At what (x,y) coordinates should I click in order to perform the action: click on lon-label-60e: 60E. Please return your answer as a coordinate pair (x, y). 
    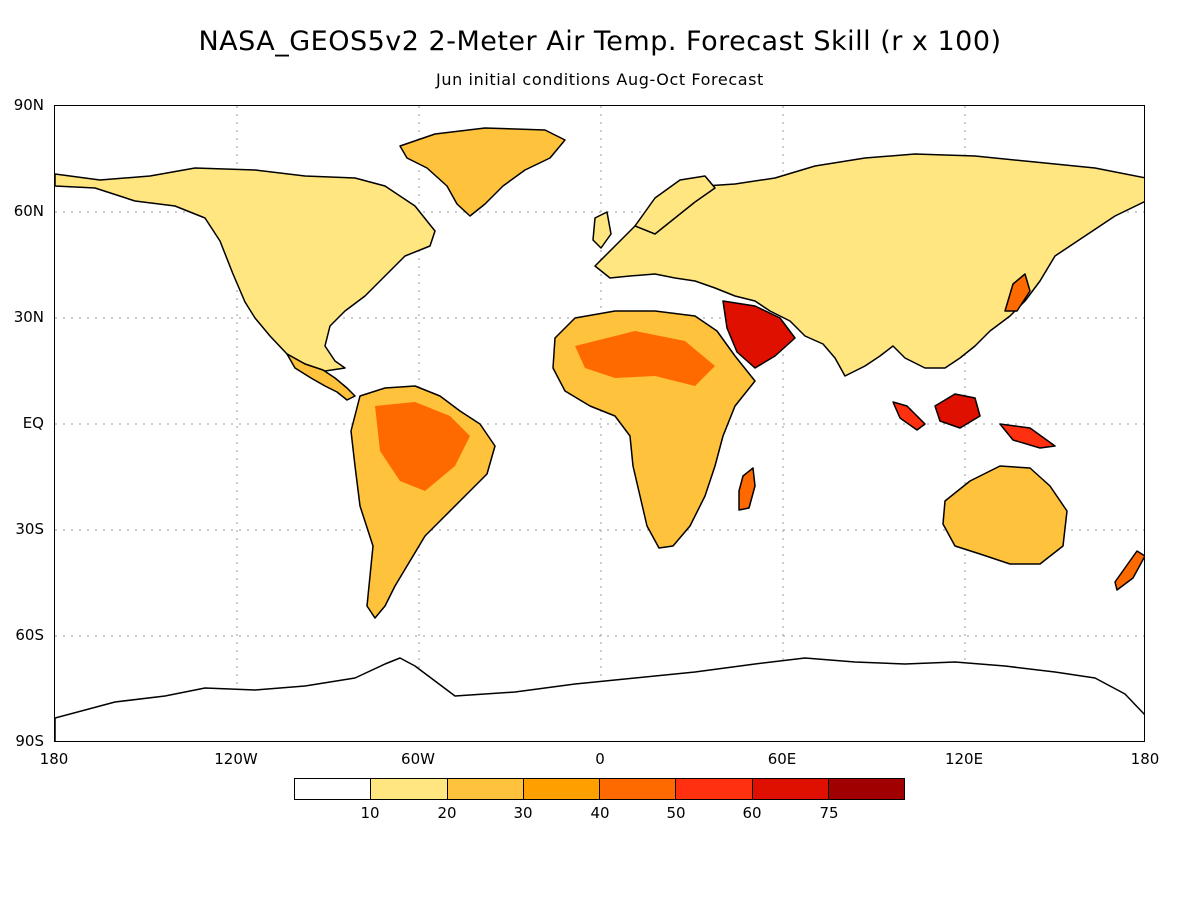
    Looking at the image, I should click on (782, 759).